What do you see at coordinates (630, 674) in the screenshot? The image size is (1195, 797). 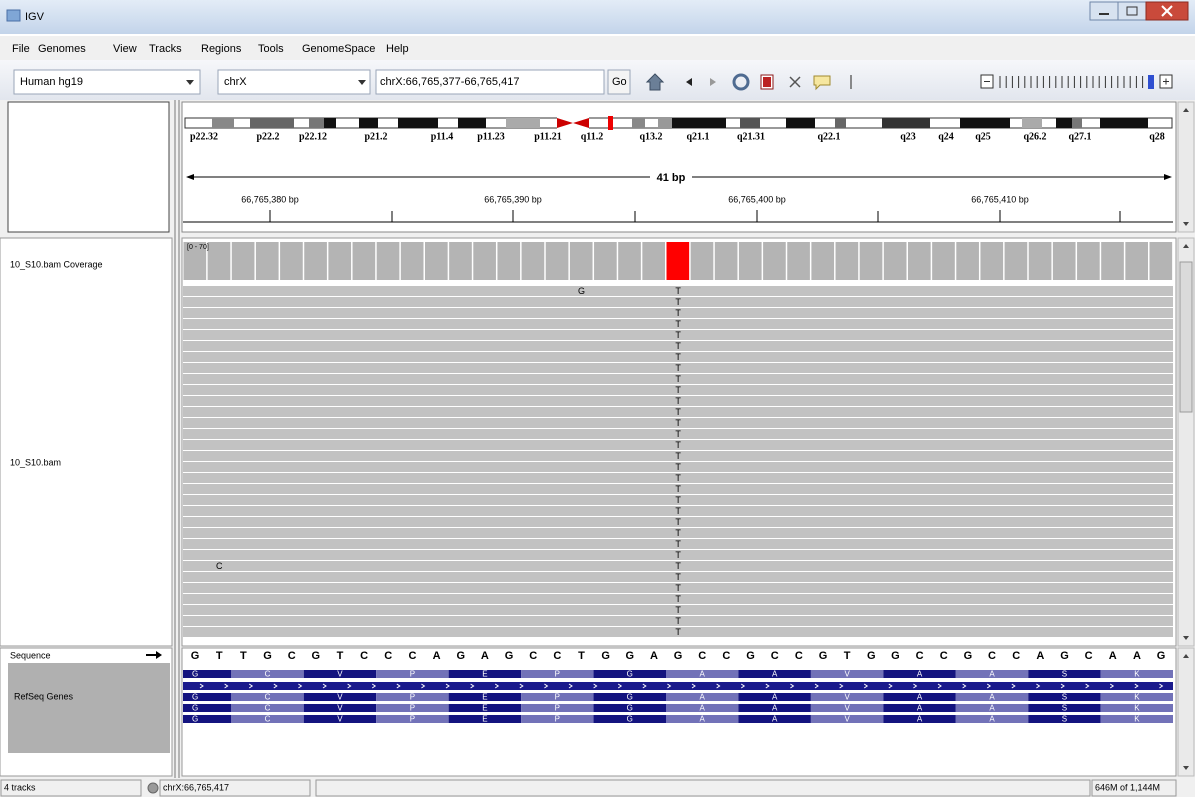 I see `amino-acid: G` at bounding box center [630, 674].